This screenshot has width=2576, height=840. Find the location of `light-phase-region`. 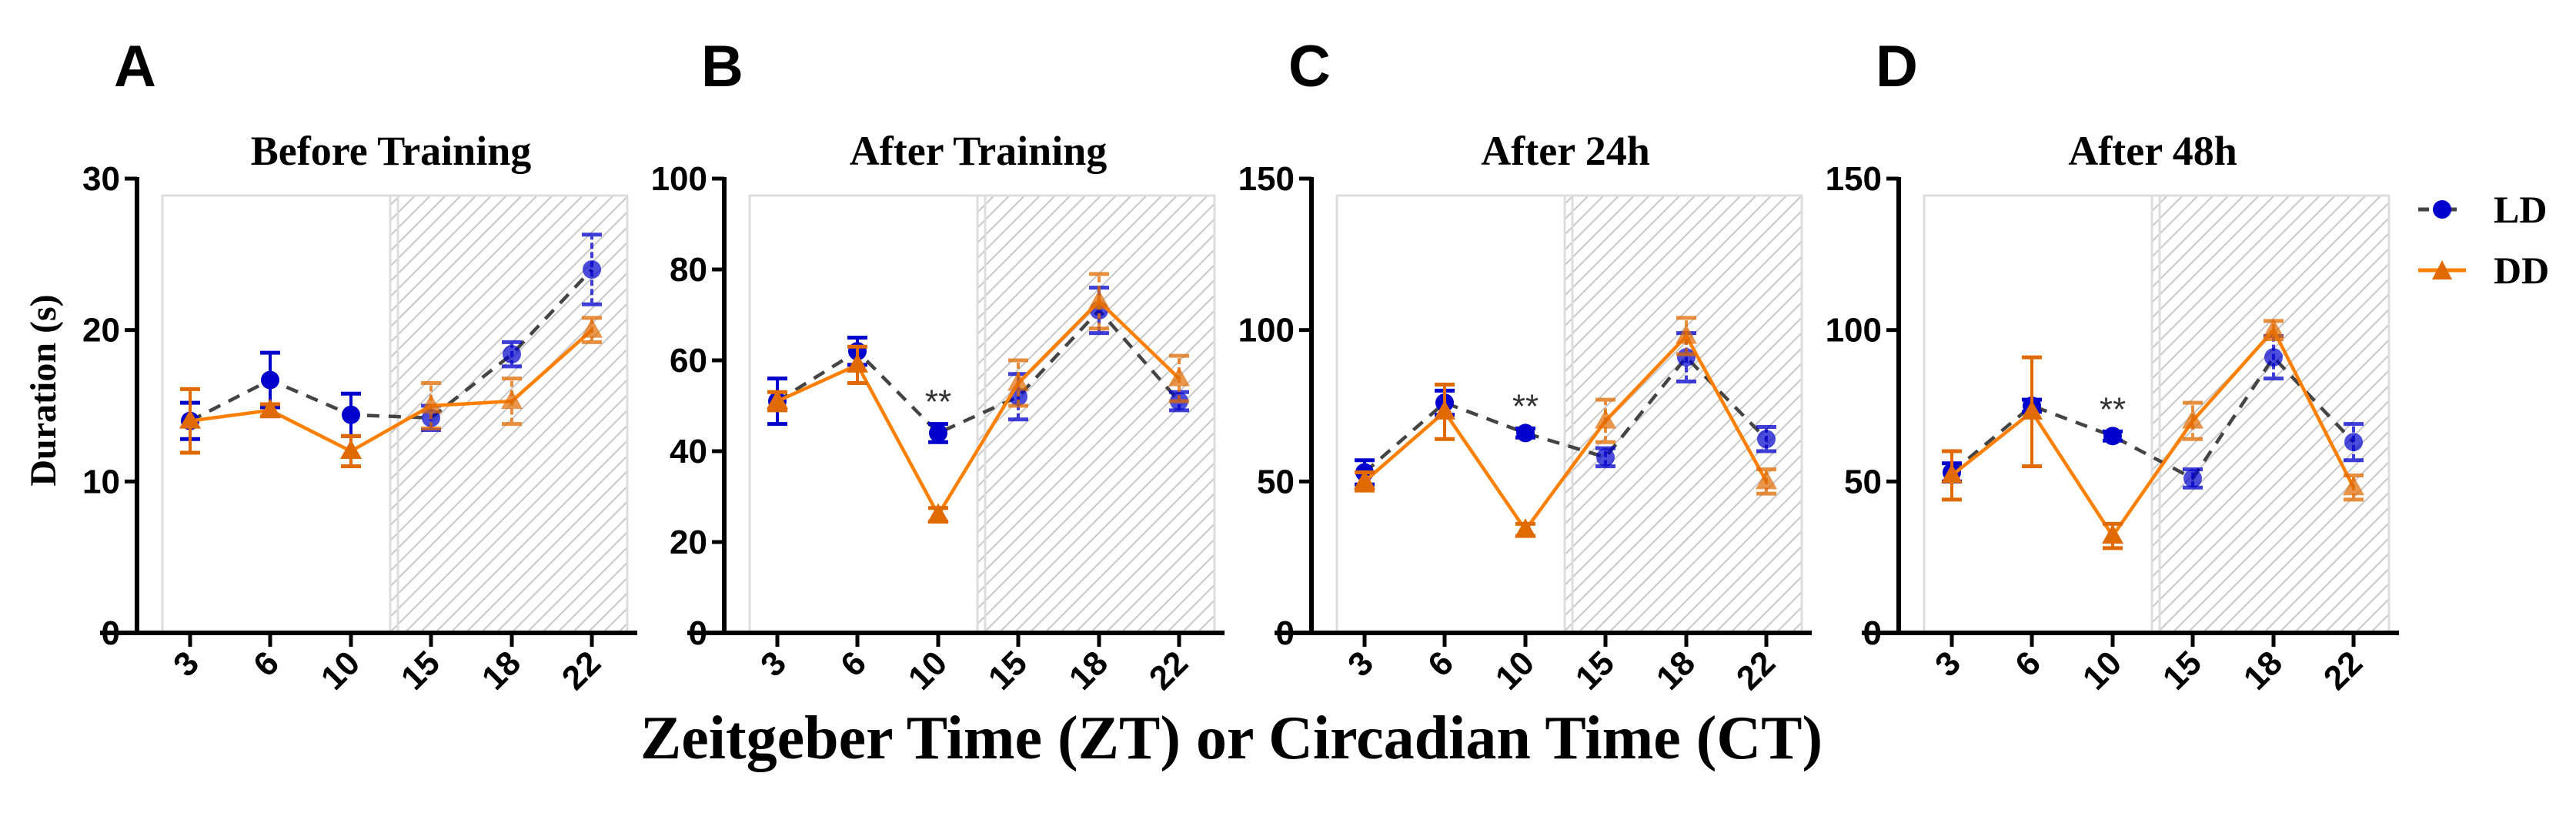

light-phase-region is located at coordinates (864, 414).